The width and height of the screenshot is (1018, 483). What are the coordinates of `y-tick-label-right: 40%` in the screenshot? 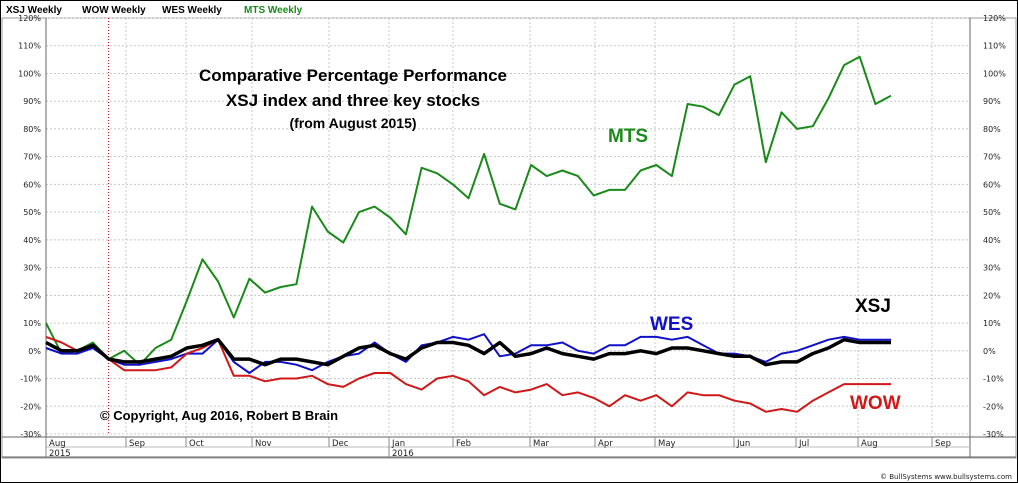 It's located at (992, 240).